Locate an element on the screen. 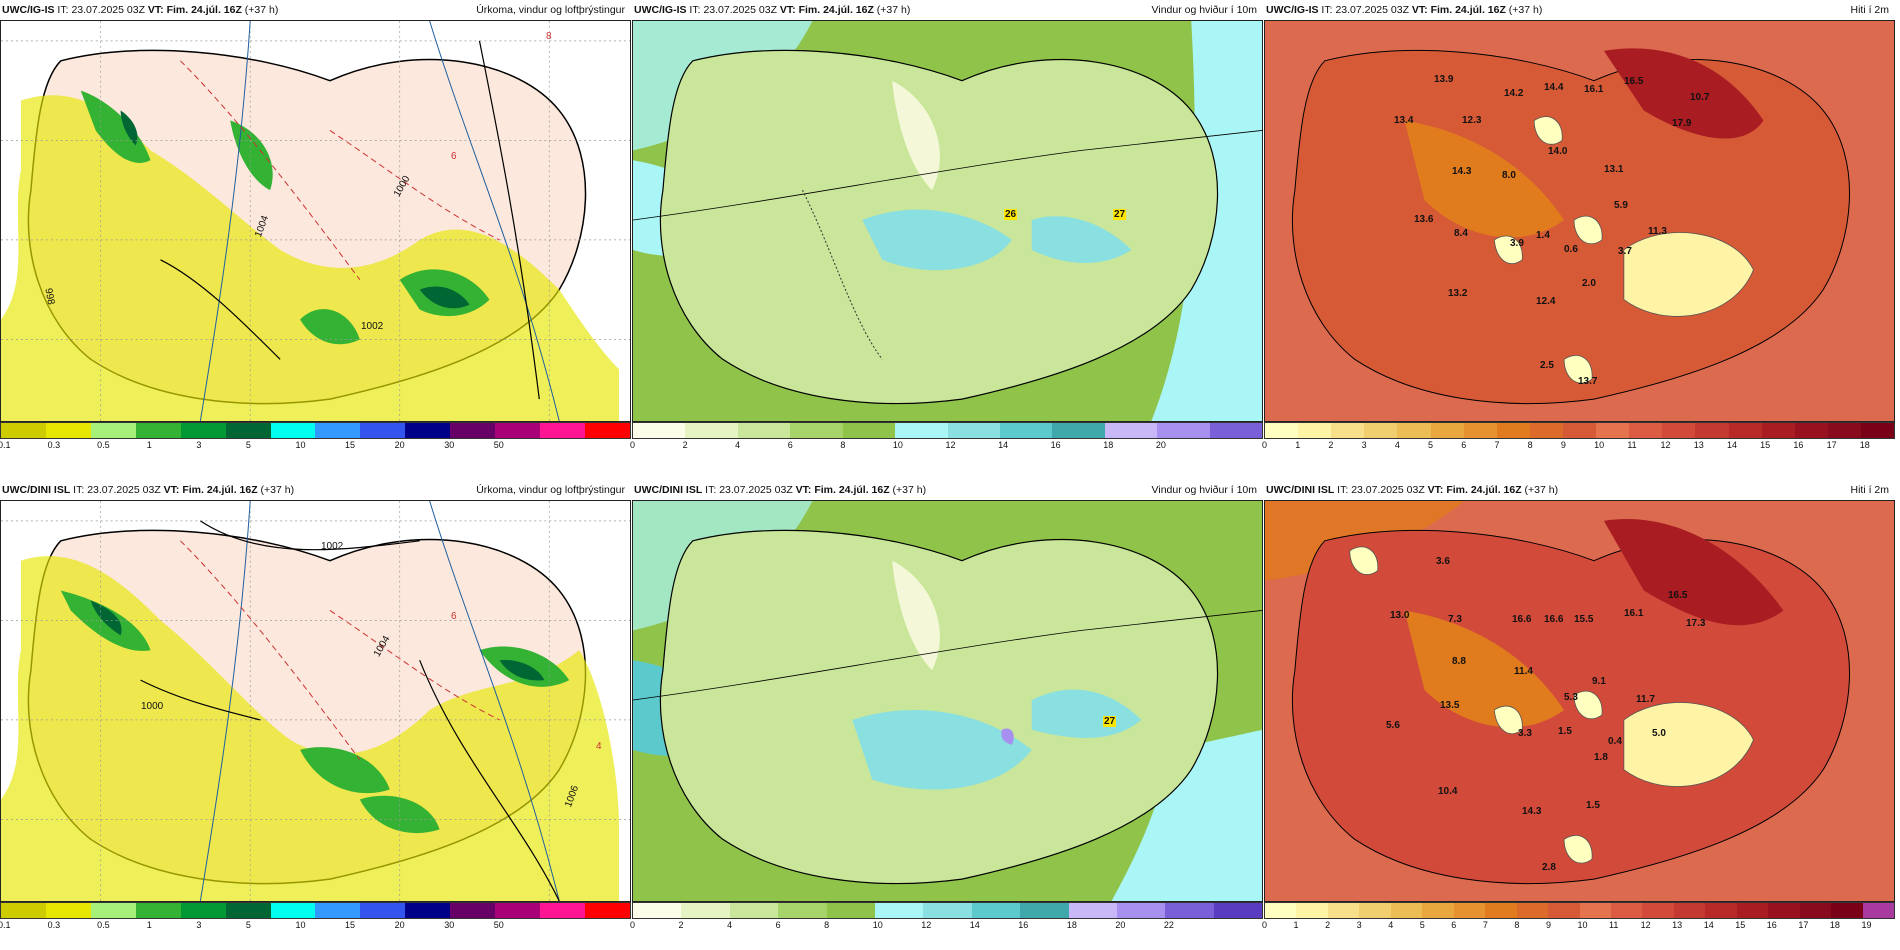  colorbar-tick-label: 22 is located at coordinates (1168, 925).